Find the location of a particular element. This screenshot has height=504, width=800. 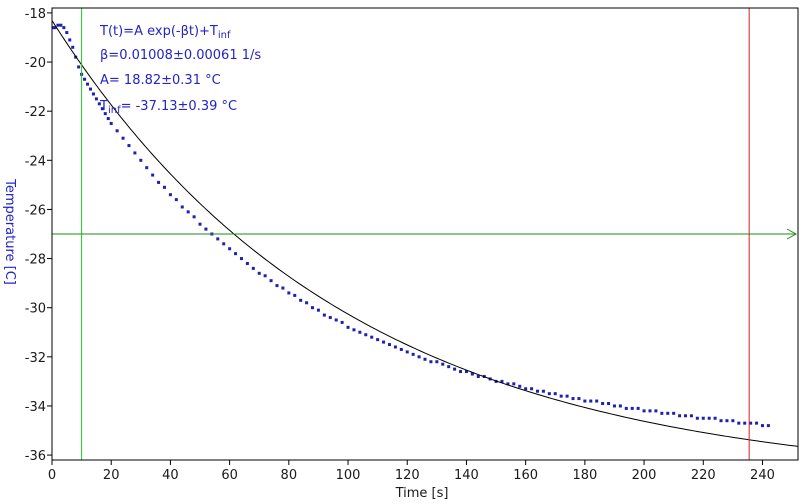

annotation-A: A= 18.82±0.31 °C is located at coordinates (160, 80).